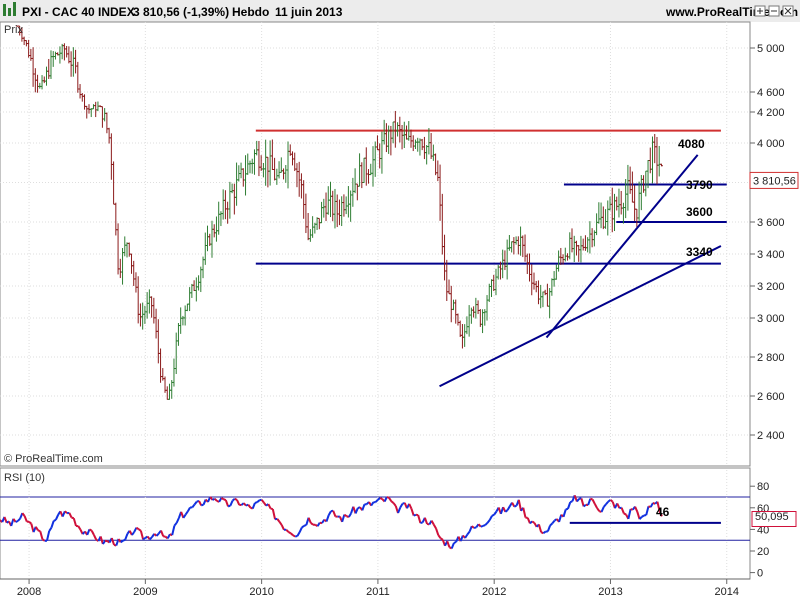 The height and width of the screenshot is (600, 800). I want to click on rsi-last-label: 50,095, so click(772, 517).